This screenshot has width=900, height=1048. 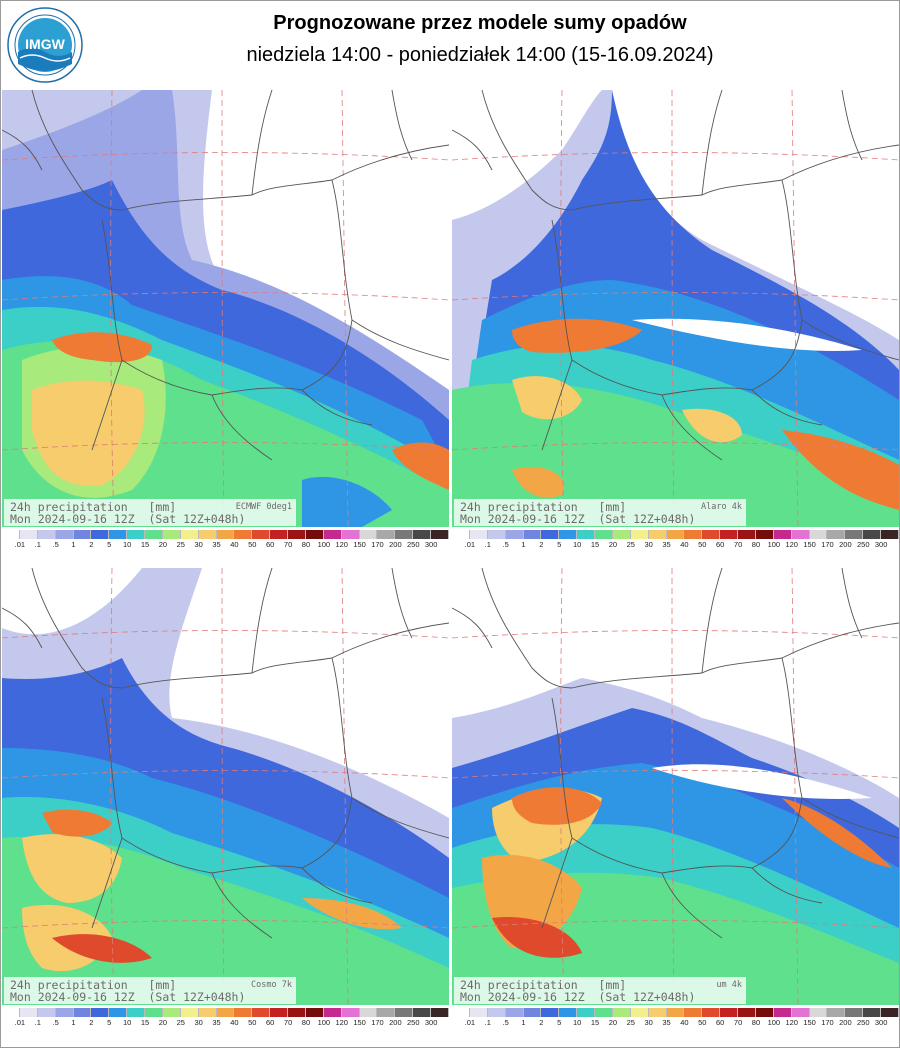 I want to click on legend-label: 25, so click(x=630, y=1022).